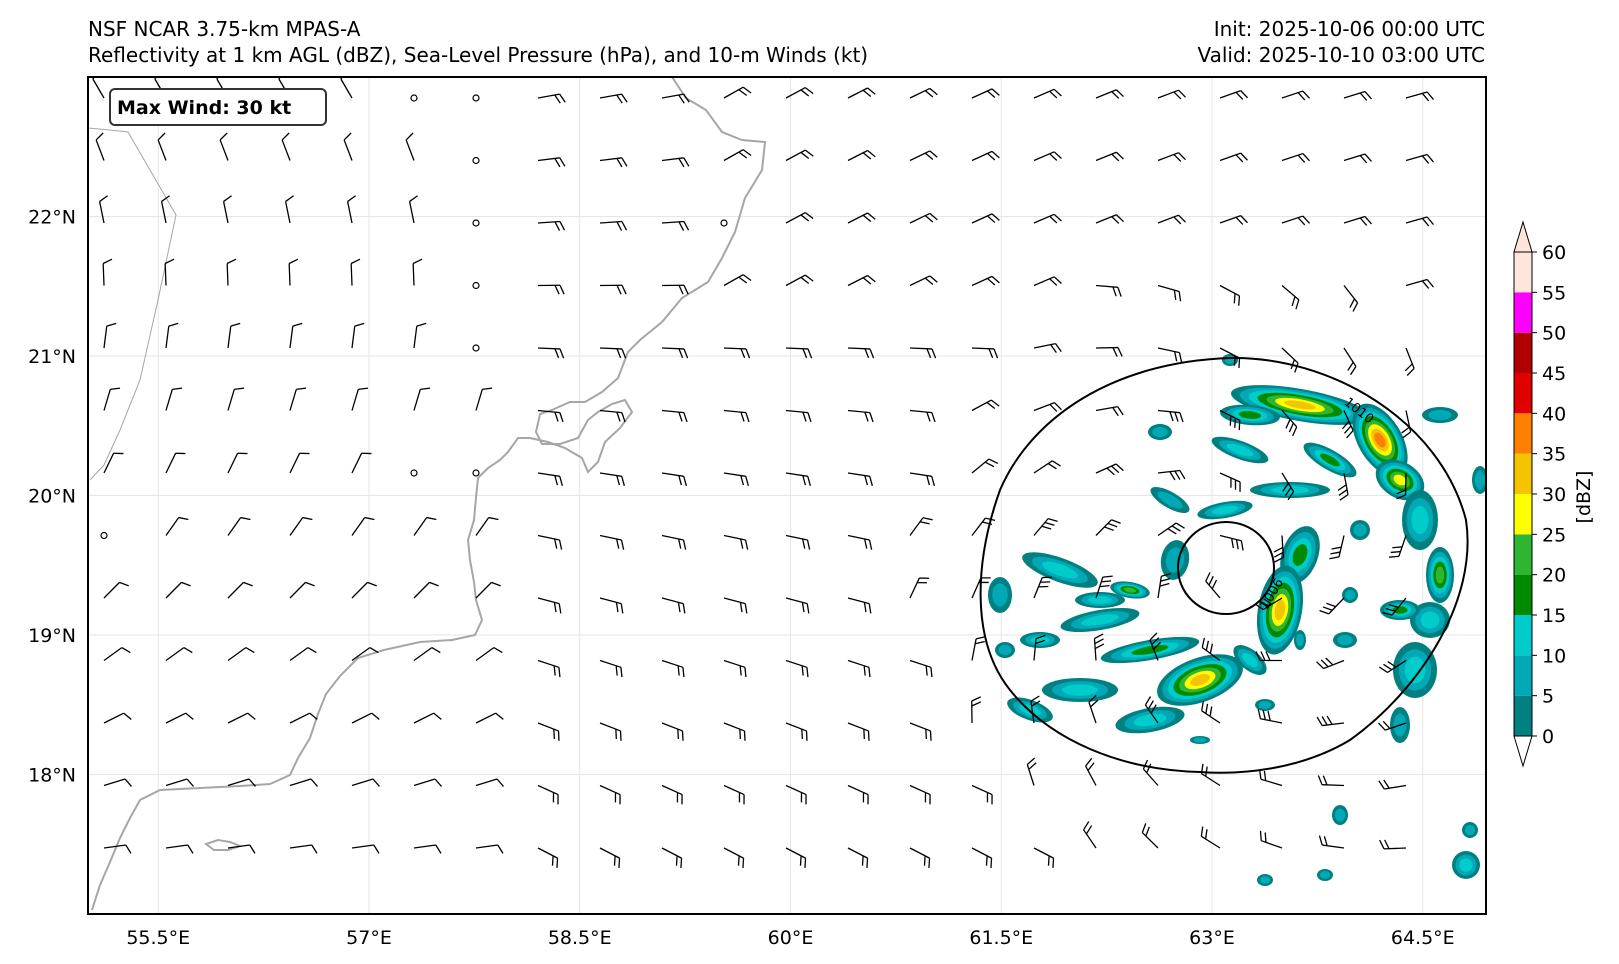  Describe the element at coordinates (52, 497) in the screenshot. I see `lat-tick-label: 20°N` at that location.